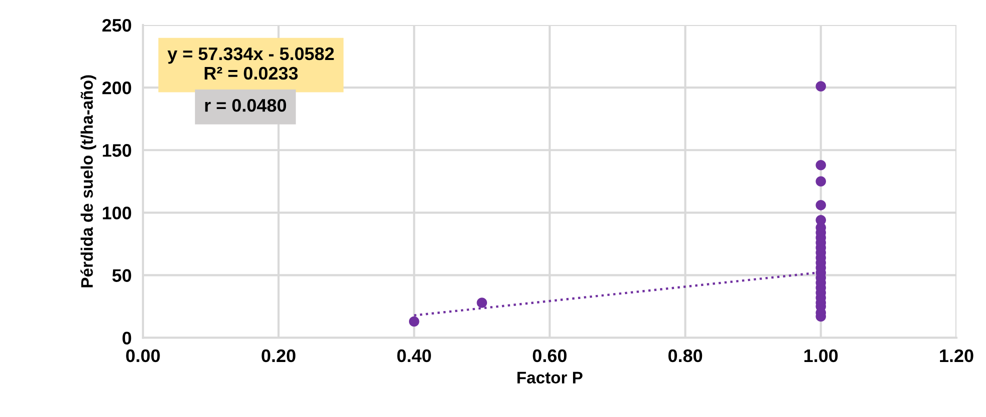  Describe the element at coordinates (117, 213) in the screenshot. I see `y-tick-label: 100` at that location.